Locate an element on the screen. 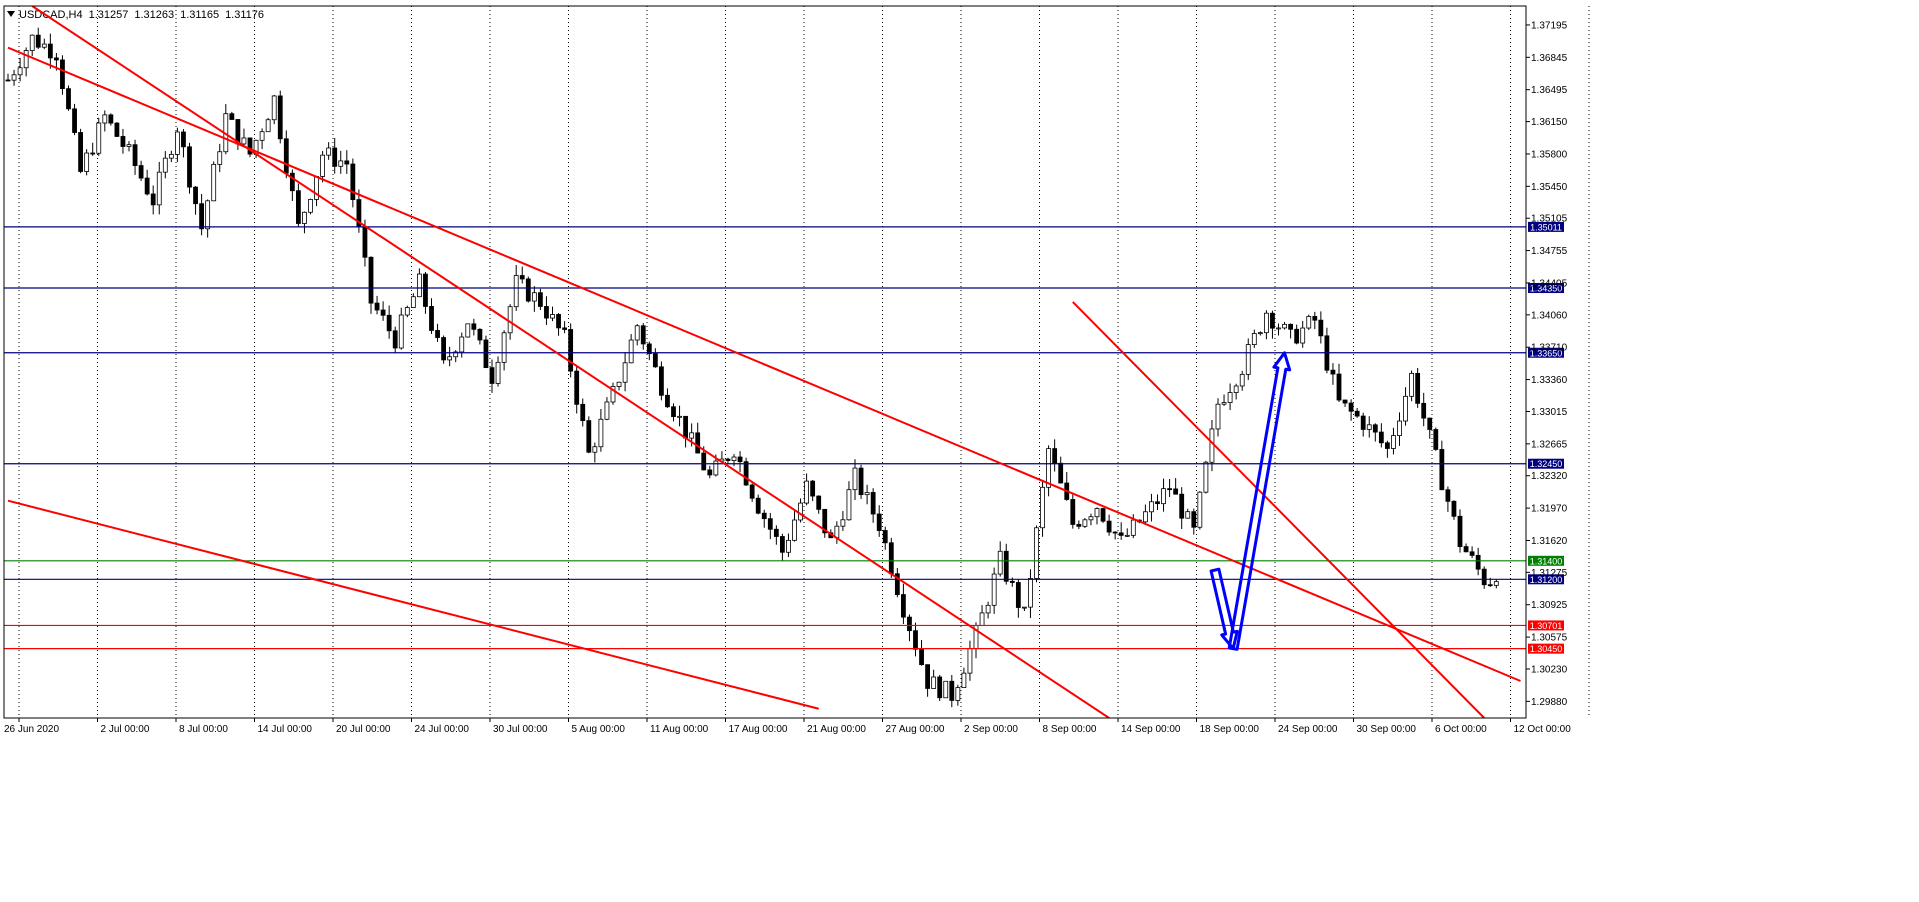 The height and width of the screenshot is (902, 1919). time-tick-label: 27 Aug 00:00 is located at coordinates (915, 729).